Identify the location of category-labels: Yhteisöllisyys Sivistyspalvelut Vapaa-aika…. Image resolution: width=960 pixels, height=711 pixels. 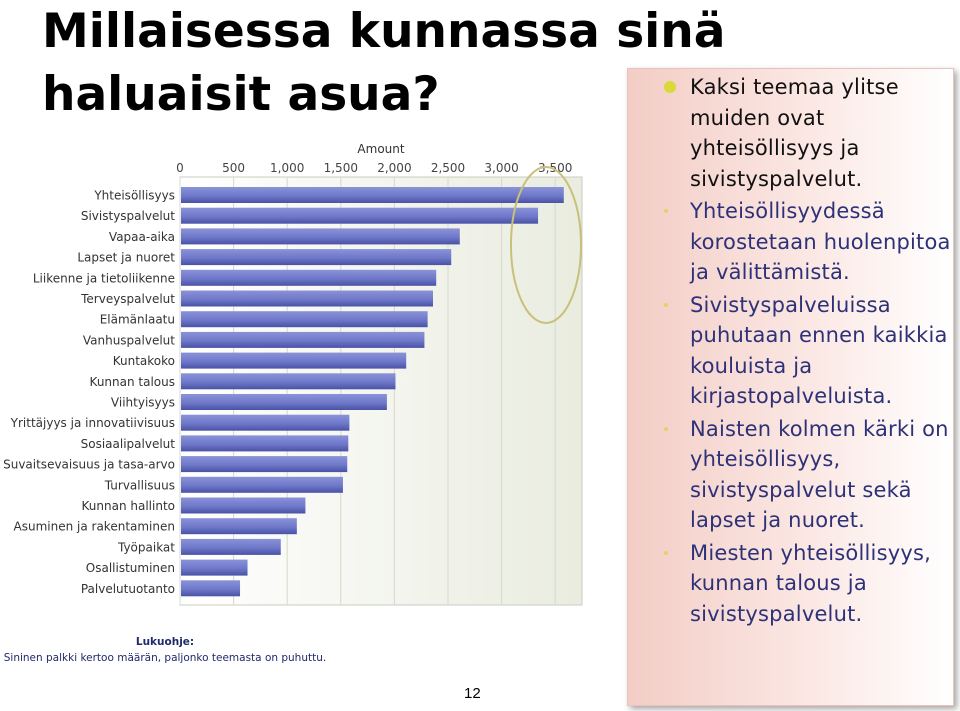
(89, 392).